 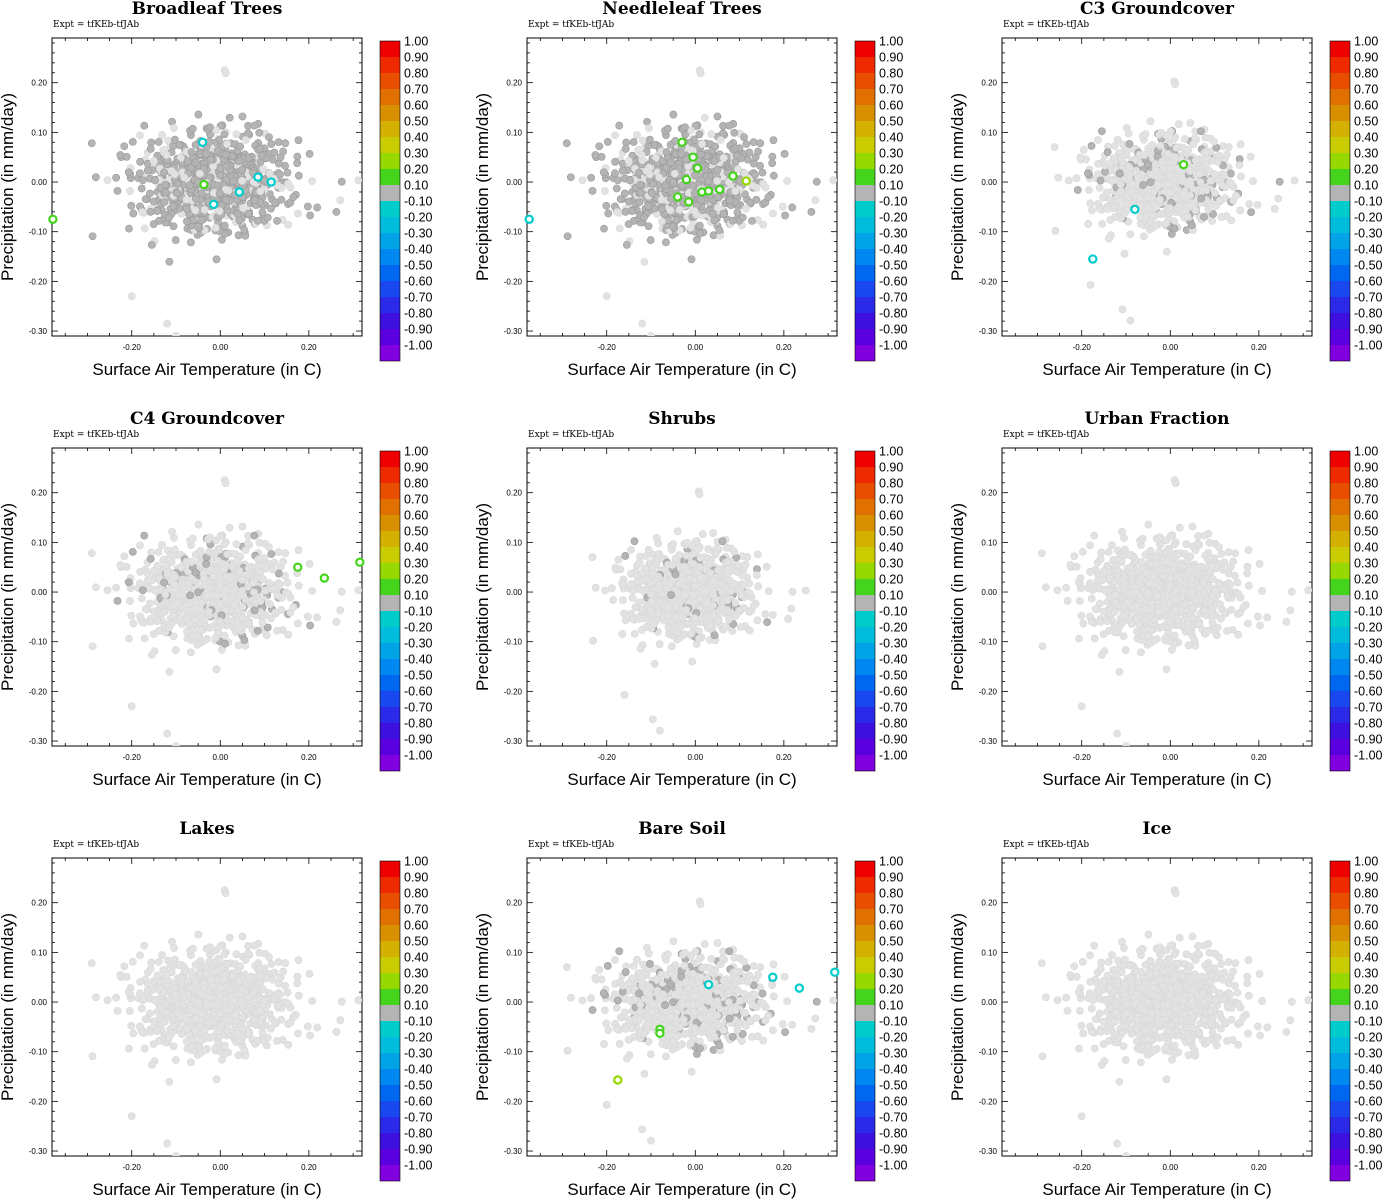 What do you see at coordinates (1368, 281) in the screenshot?
I see `colorbar-label: -0.60` at bounding box center [1368, 281].